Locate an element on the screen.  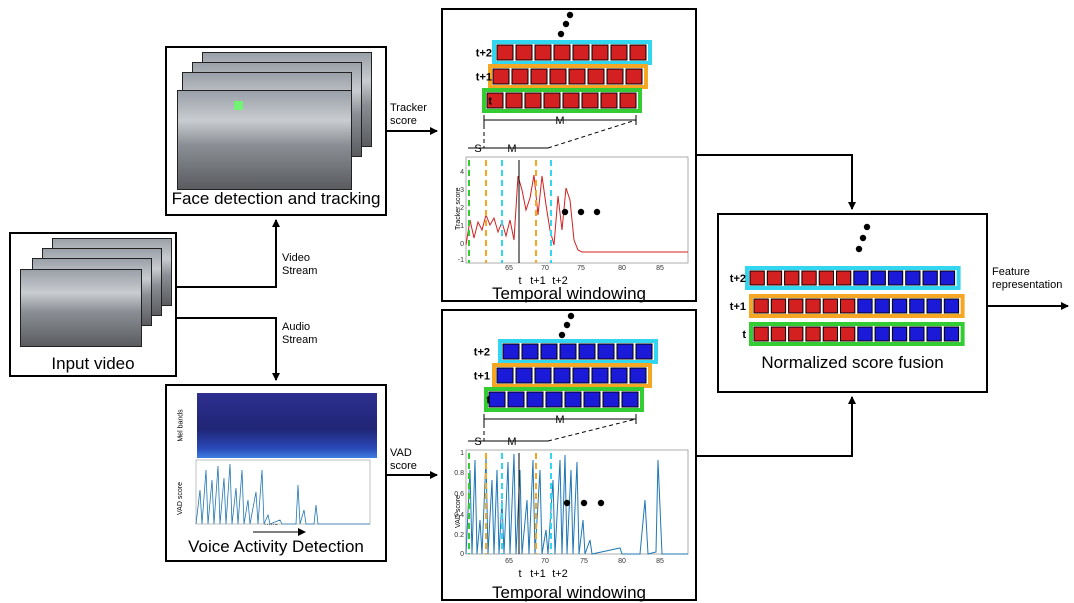
window-brackets-top is located at coordinates (552, 132).